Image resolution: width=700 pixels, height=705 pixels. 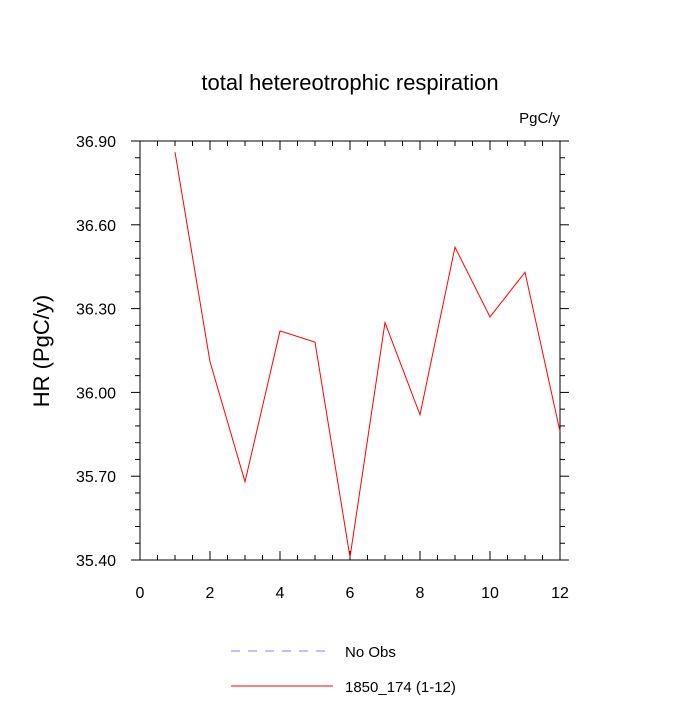 What do you see at coordinates (96, 477) in the screenshot?
I see `y-tick-label: 35.70` at bounding box center [96, 477].